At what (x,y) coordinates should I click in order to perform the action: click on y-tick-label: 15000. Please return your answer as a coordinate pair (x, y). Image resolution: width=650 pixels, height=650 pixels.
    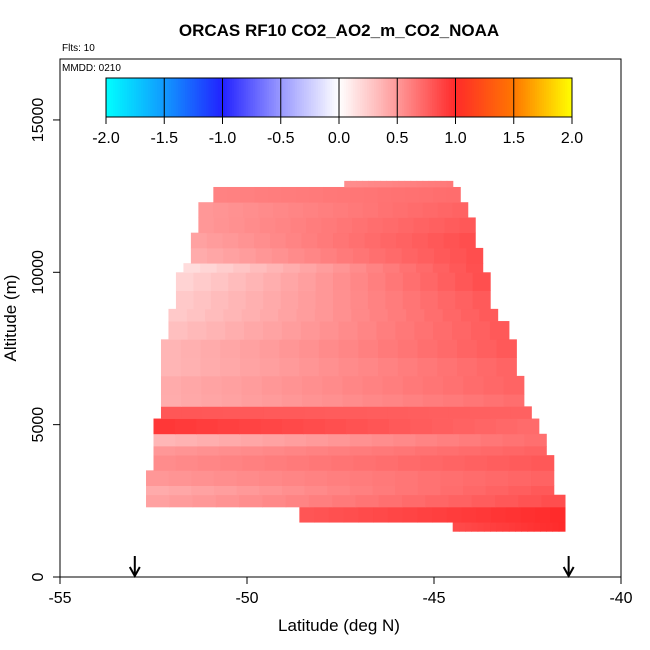
    Looking at the image, I should click on (38, 120).